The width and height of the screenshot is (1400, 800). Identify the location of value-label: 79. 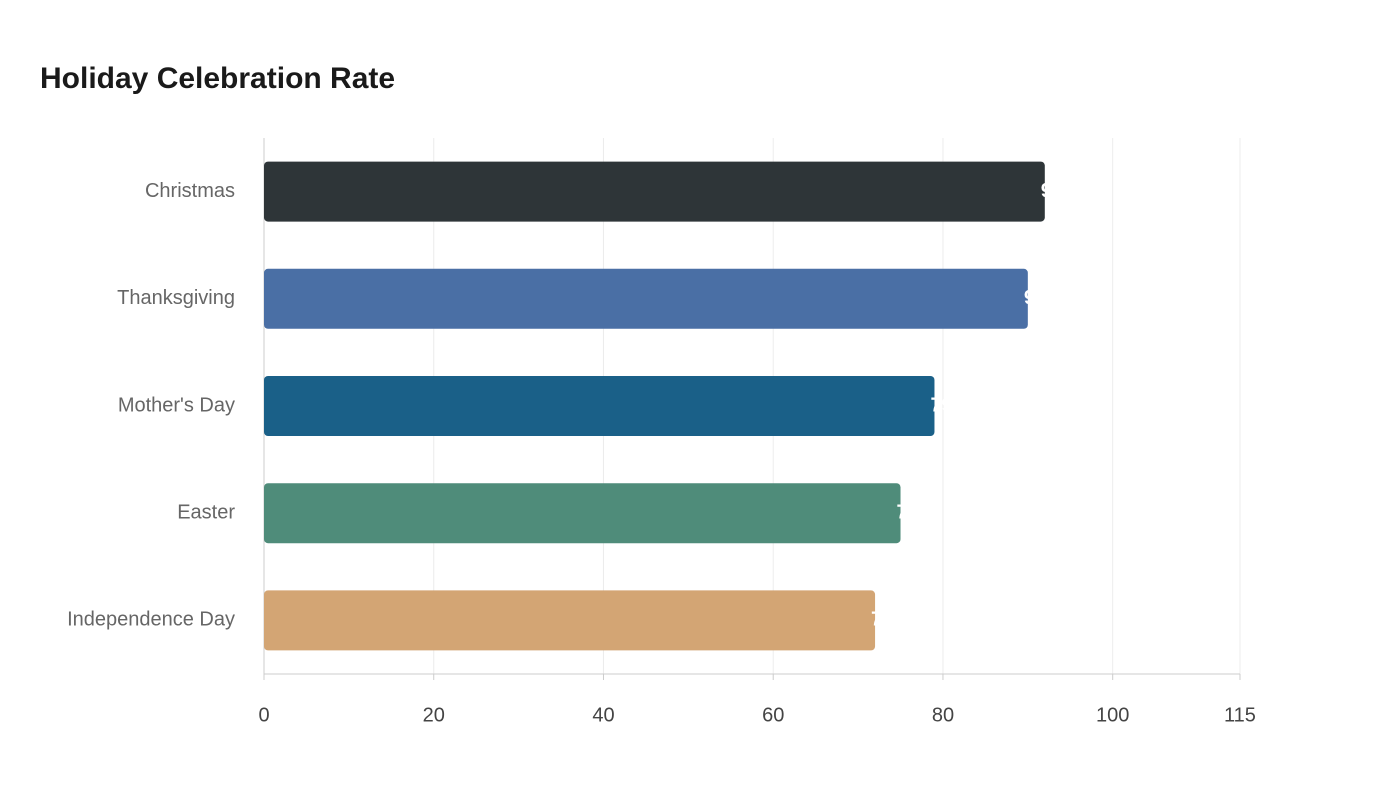
(941, 405).